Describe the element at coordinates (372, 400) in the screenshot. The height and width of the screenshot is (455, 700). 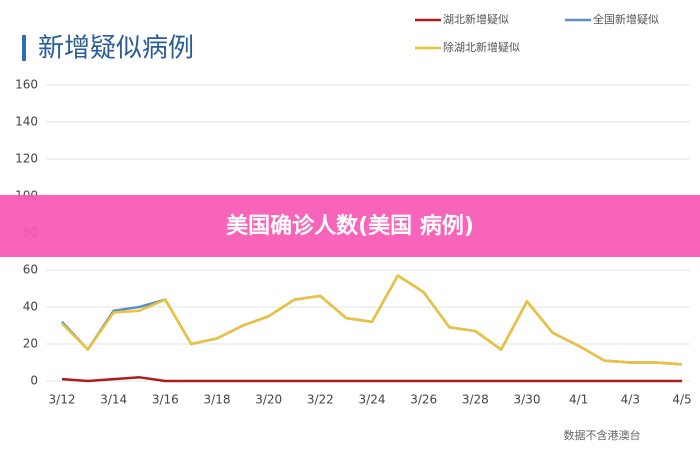
I see `x-tick-label: 3/24` at that location.